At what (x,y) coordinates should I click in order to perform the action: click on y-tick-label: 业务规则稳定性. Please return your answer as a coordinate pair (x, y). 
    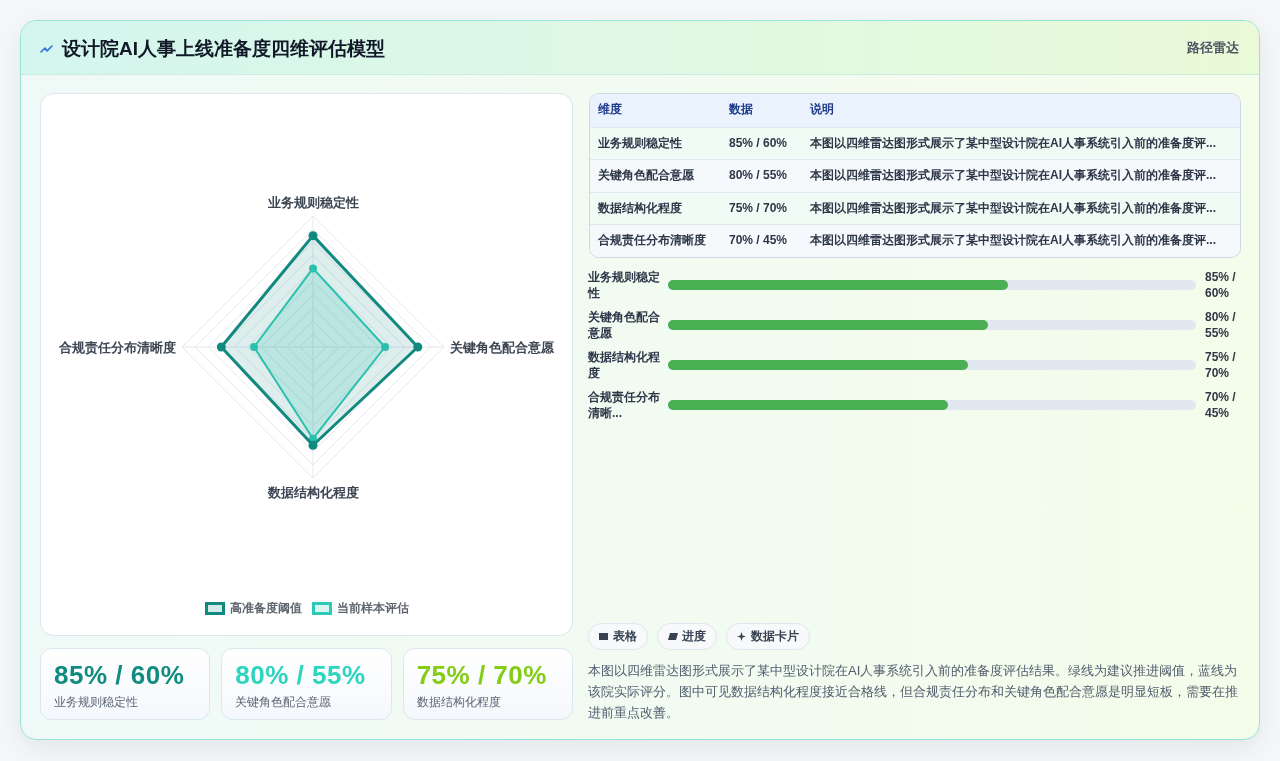
    Looking at the image, I should click on (624, 285).